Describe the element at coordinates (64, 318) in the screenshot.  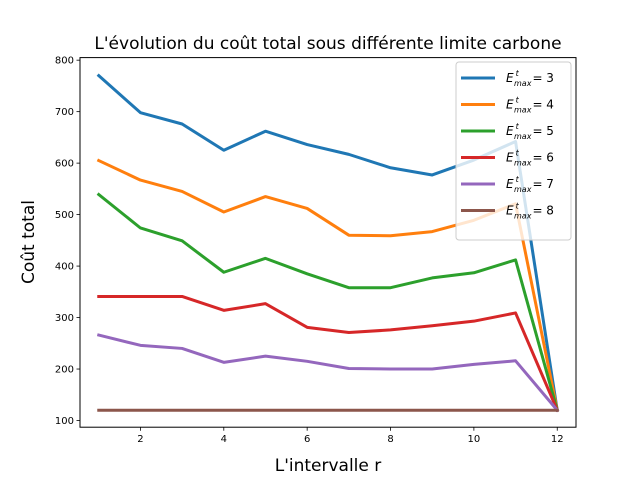
I see `y-tick-label: 300` at that location.